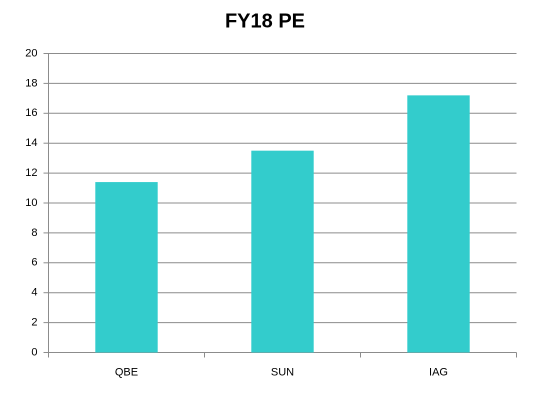 Image resolution: width=549 pixels, height=418 pixels. I want to click on y-tick-label: 6, so click(34, 263).